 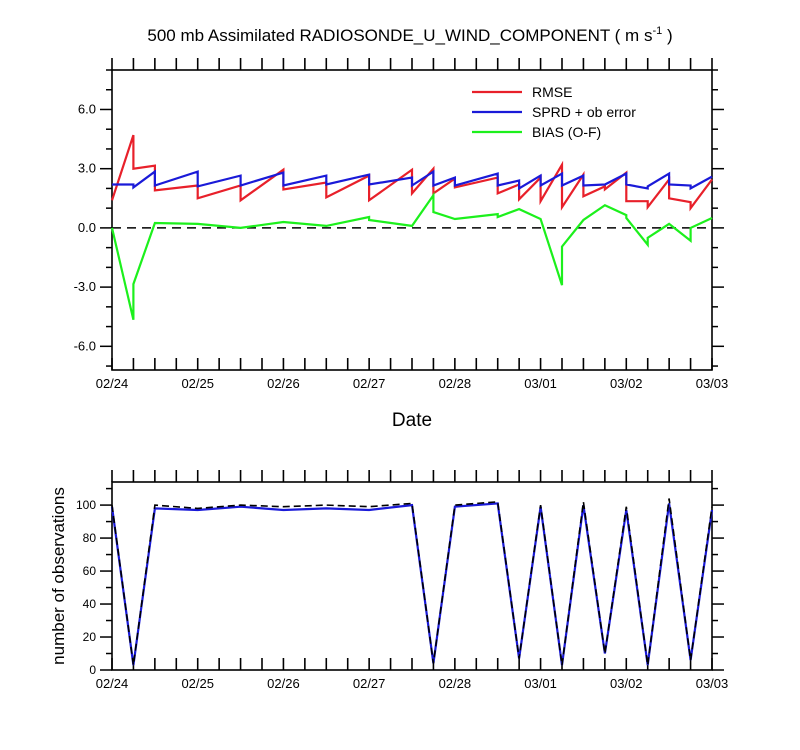 I want to click on y-tick-label: 20, so click(x=90, y=637).